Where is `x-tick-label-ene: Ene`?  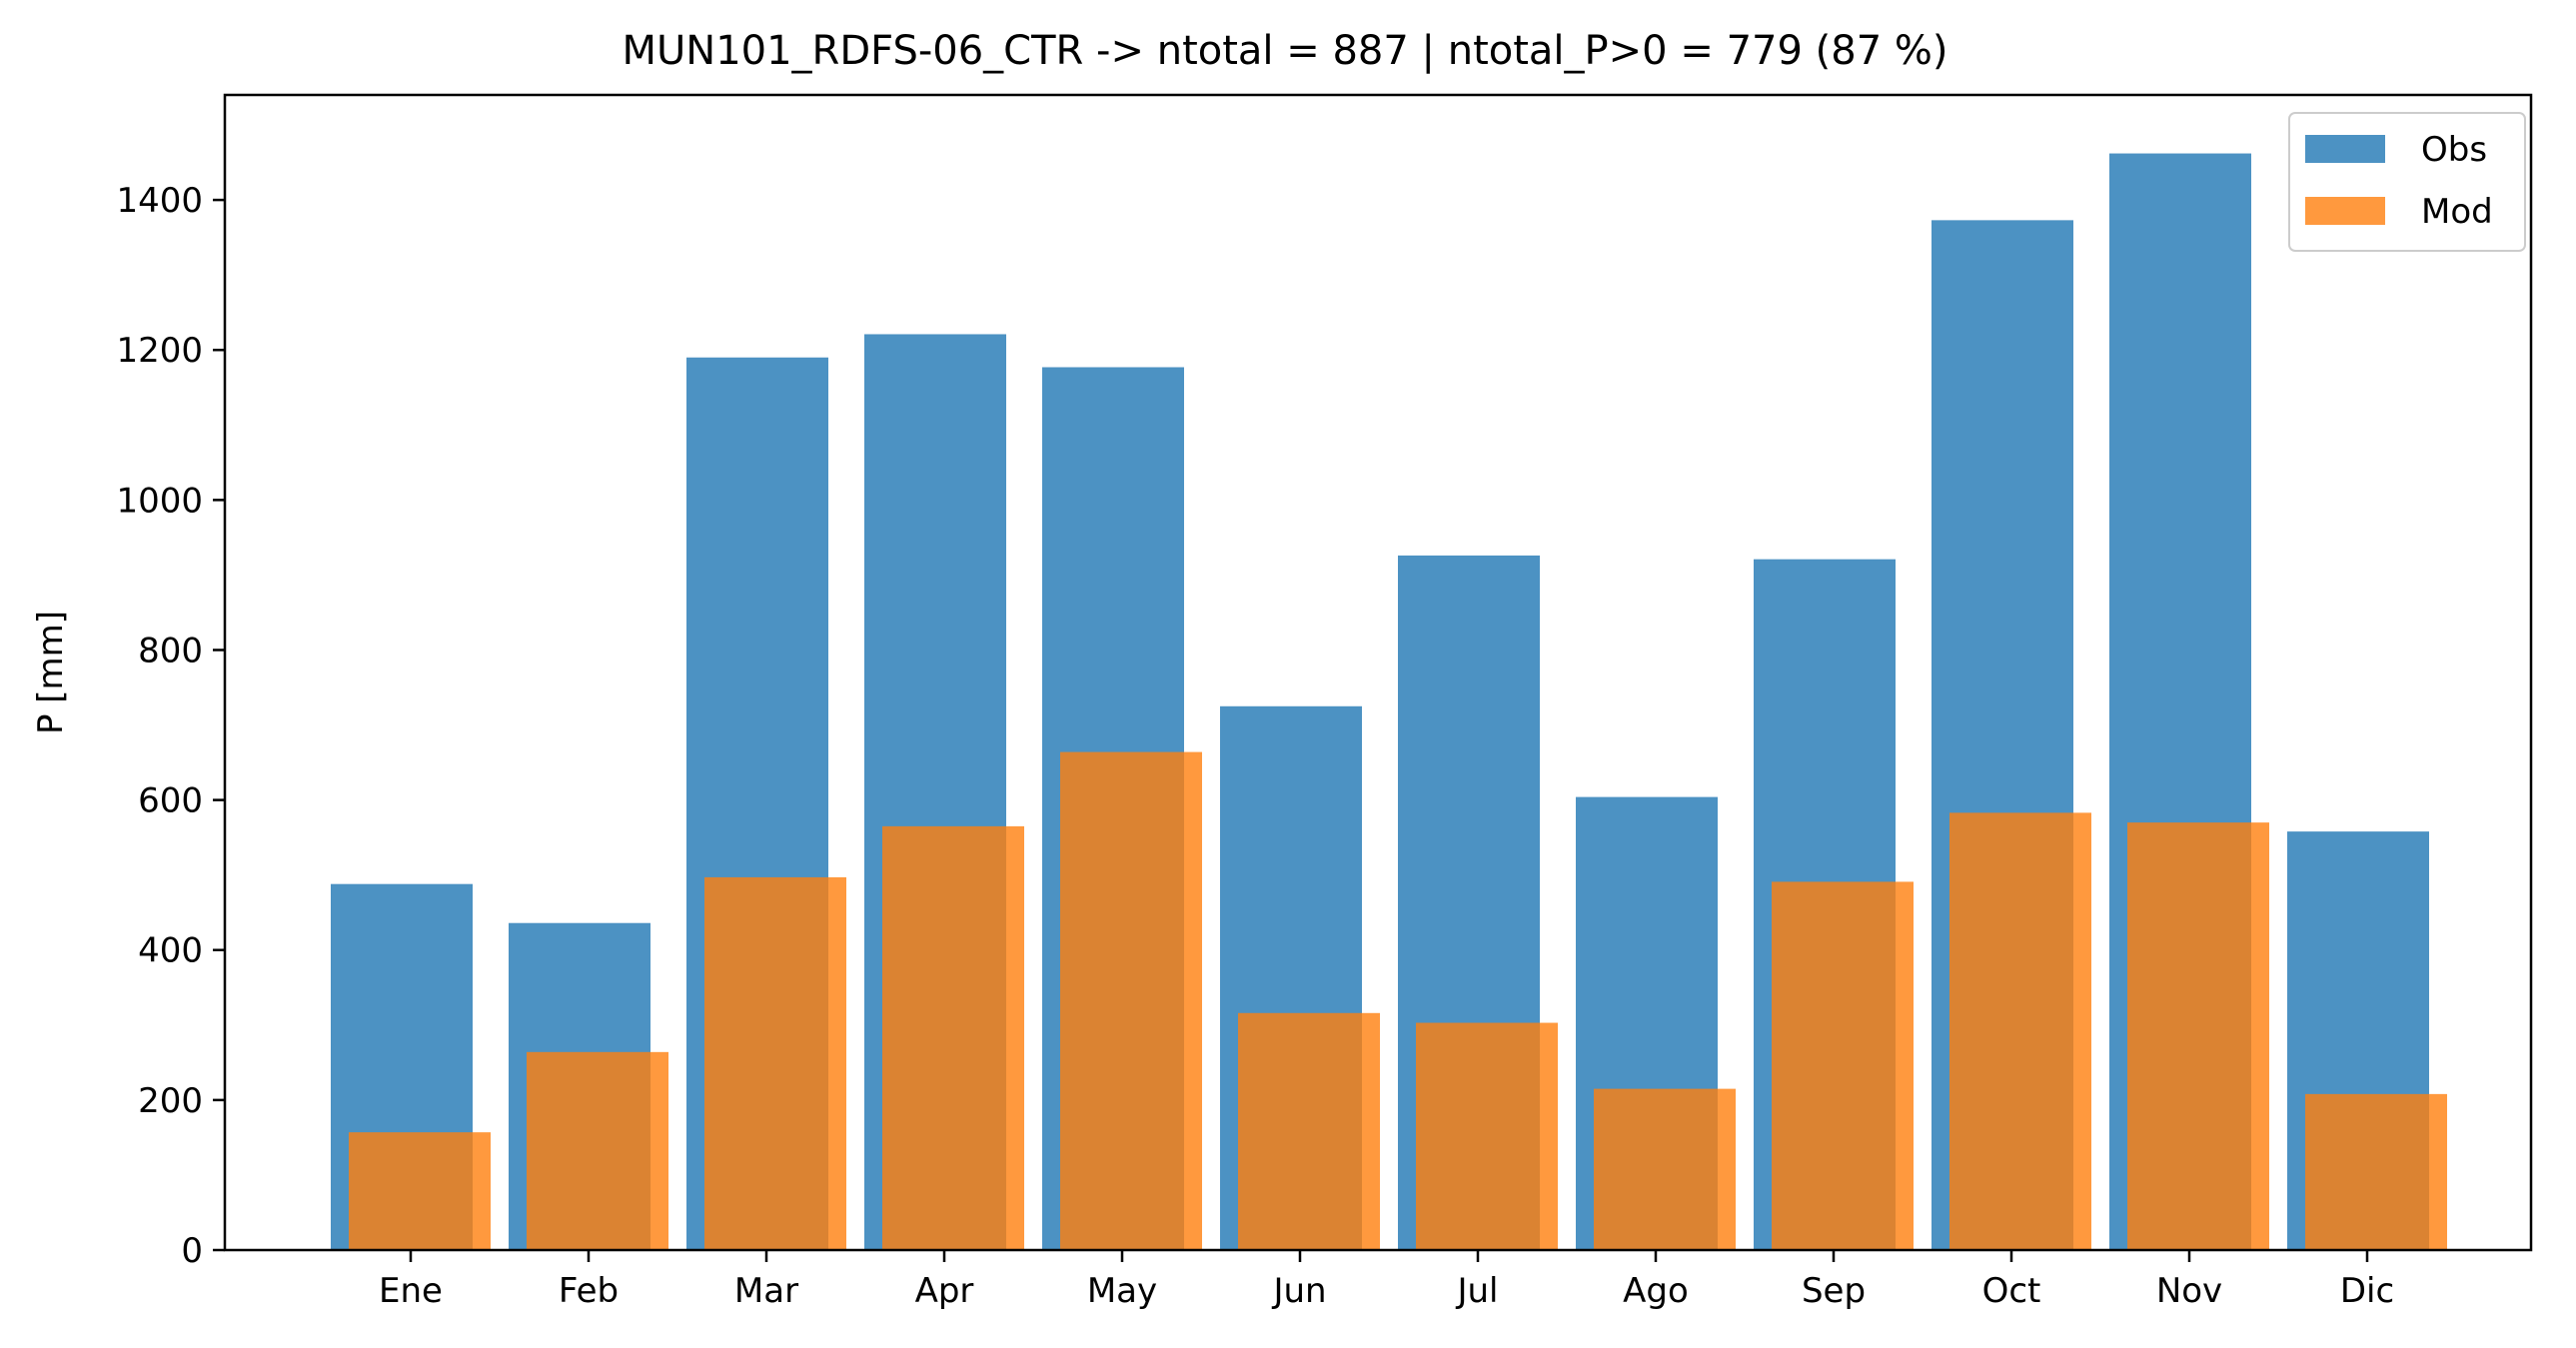
x-tick-label-ene: Ene is located at coordinates (411, 1291).